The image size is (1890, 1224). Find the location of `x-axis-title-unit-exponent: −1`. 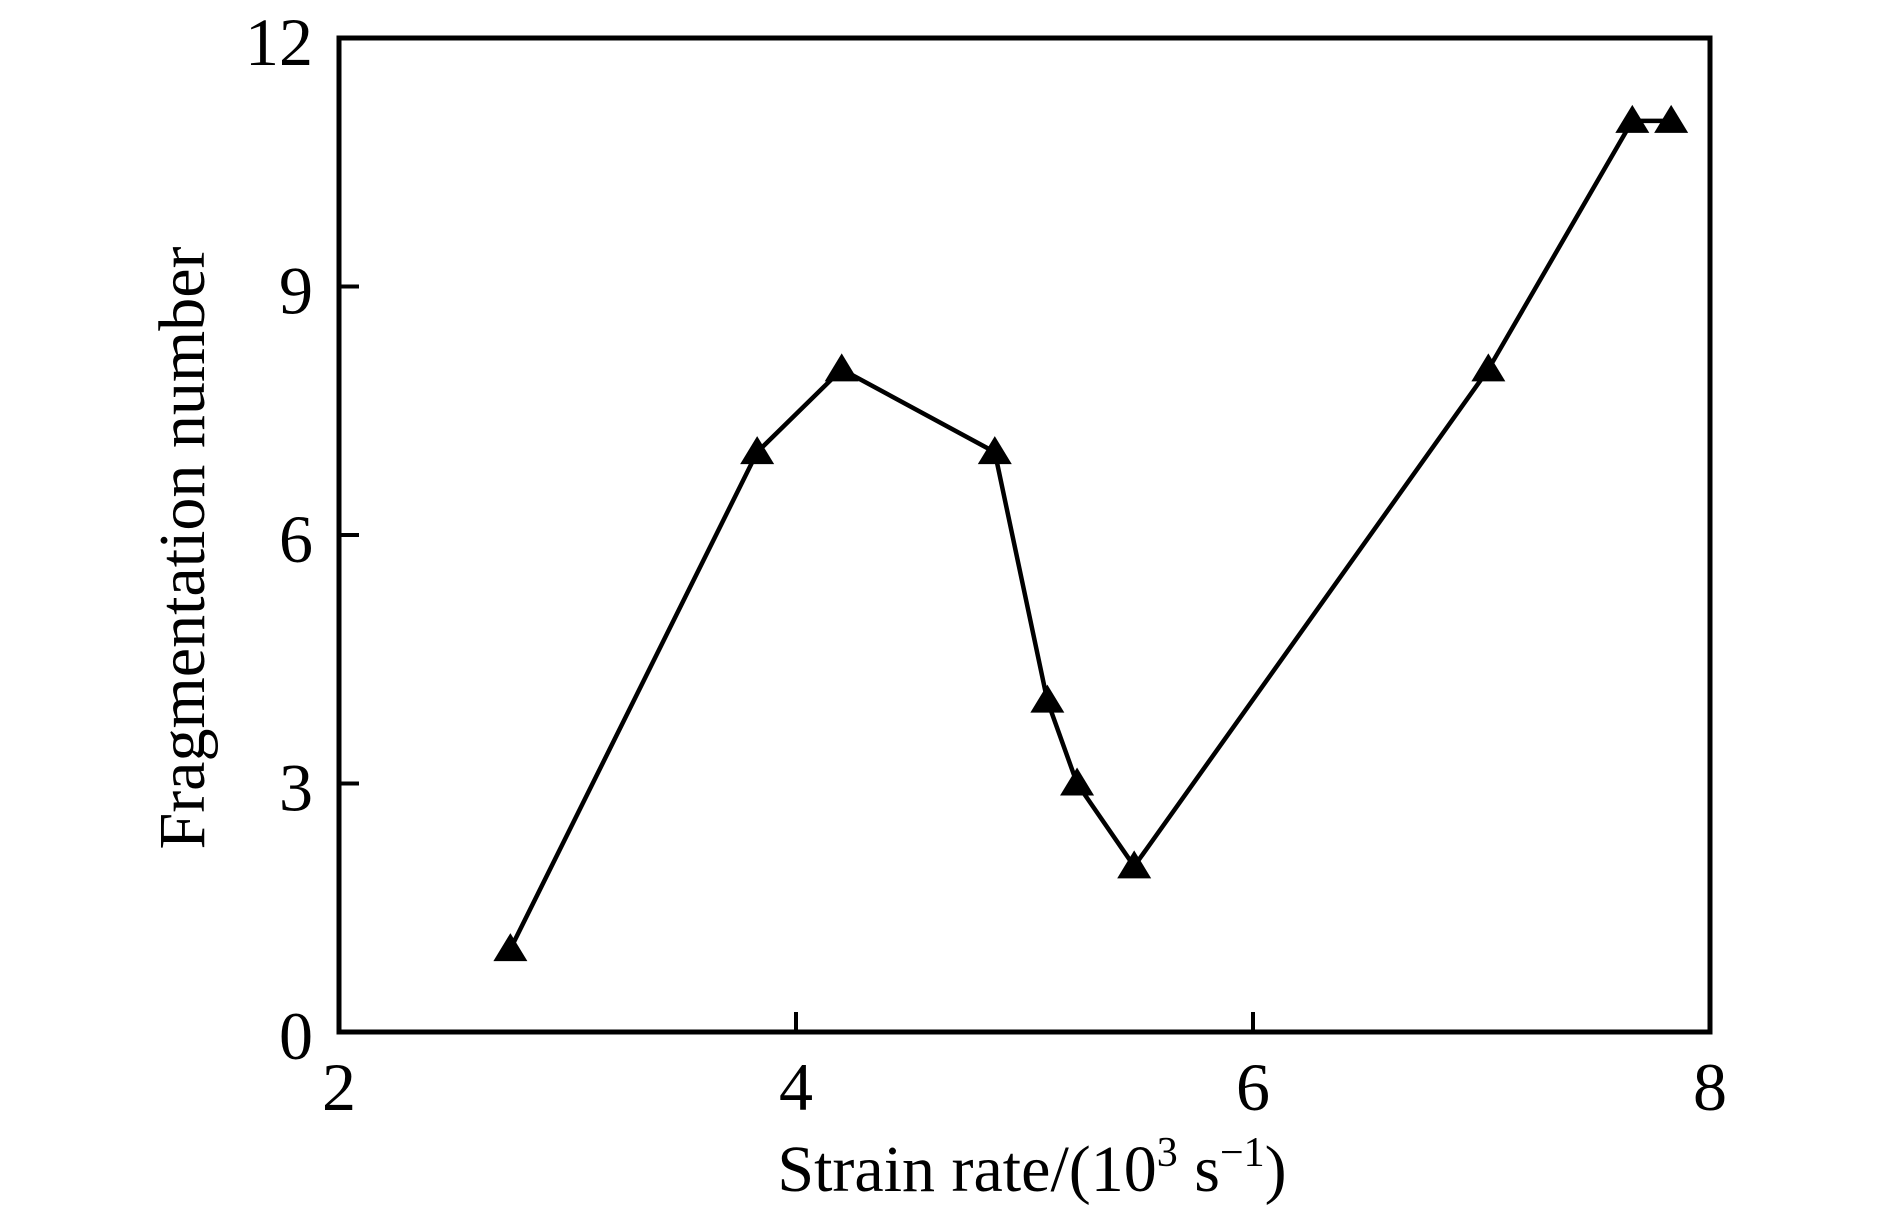

x-axis-title-unit-exponent: −1 is located at coordinates (1242, 1152).